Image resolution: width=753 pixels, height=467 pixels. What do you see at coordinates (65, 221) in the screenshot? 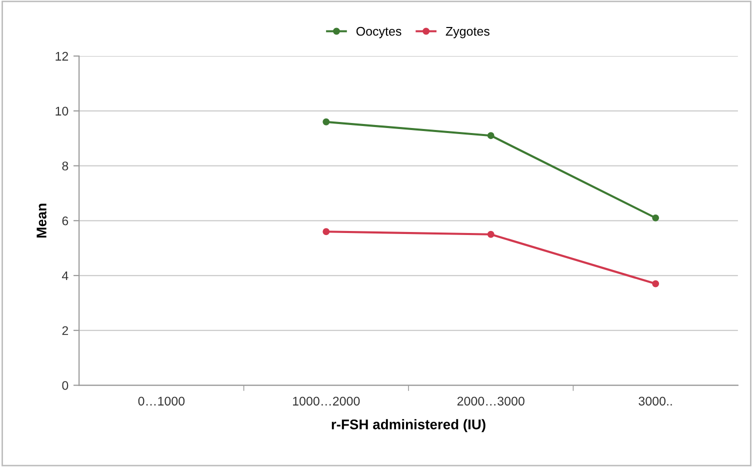
I see `y-tick-label: 6` at bounding box center [65, 221].